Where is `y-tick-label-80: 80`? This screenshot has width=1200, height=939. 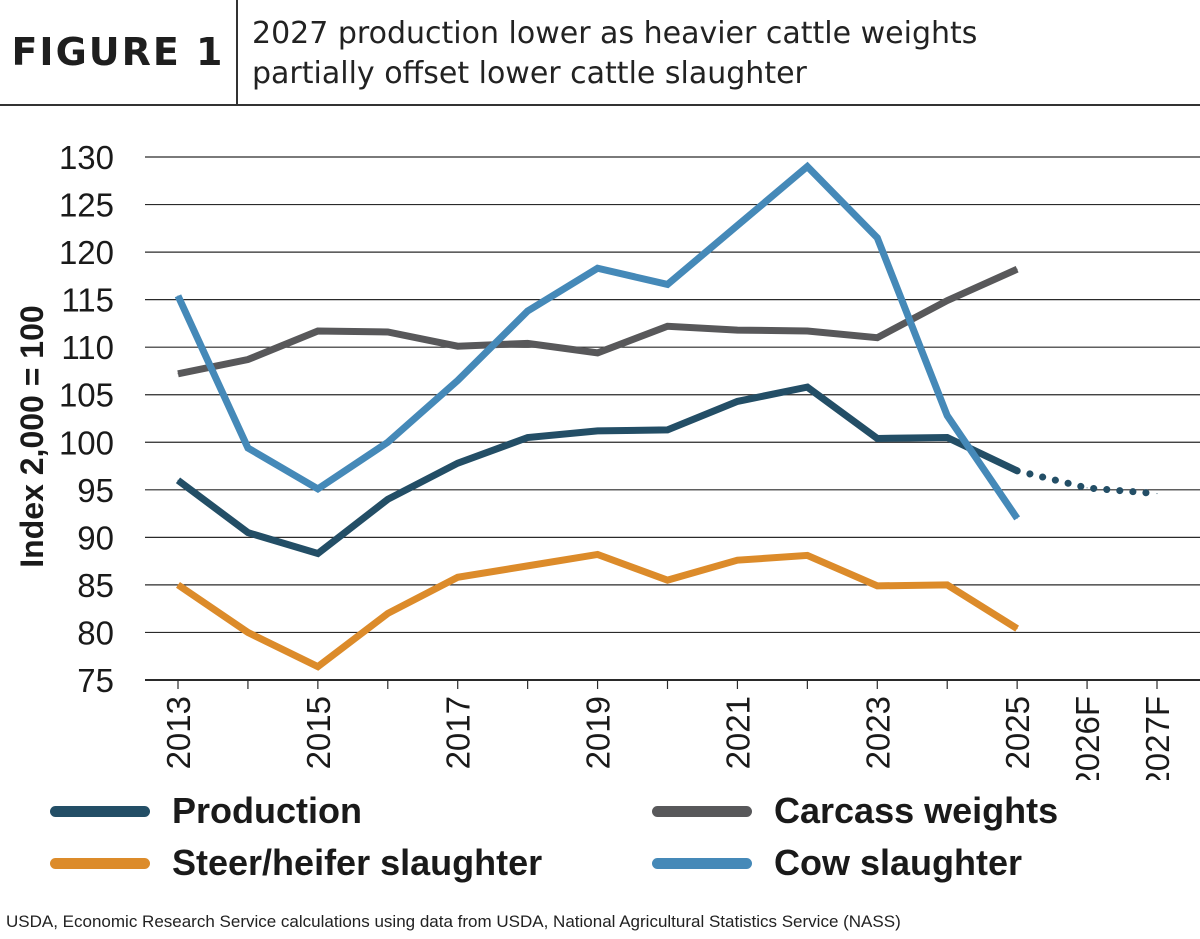
y-tick-label-80: 80 is located at coordinates (95, 632).